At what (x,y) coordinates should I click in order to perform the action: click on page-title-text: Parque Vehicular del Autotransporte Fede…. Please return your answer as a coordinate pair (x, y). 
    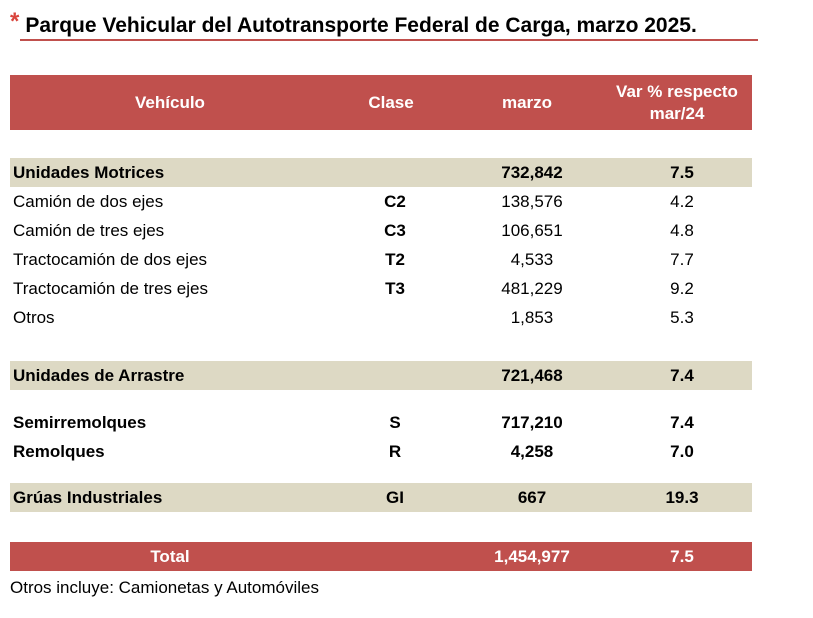
    Looking at the image, I should click on (361, 25).